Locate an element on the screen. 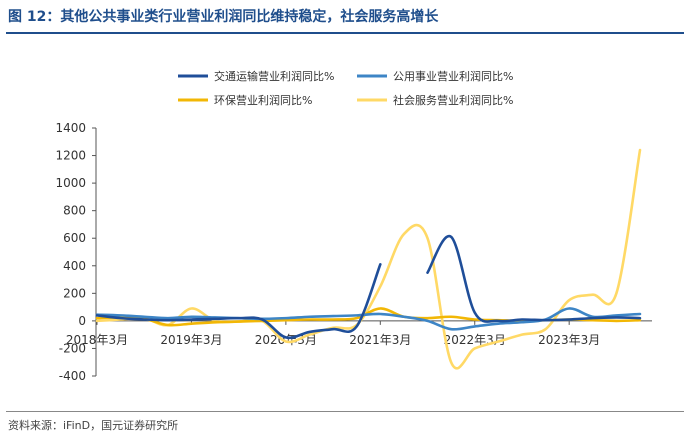  y-tick-label: 800 is located at coordinates (74, 211).